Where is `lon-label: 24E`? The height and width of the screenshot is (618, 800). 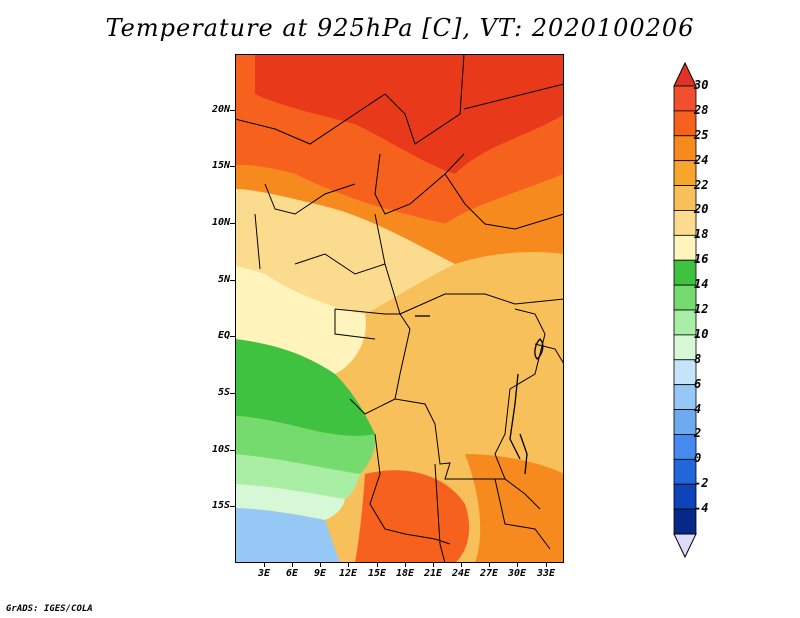 lon-label: 24E is located at coordinates (461, 573).